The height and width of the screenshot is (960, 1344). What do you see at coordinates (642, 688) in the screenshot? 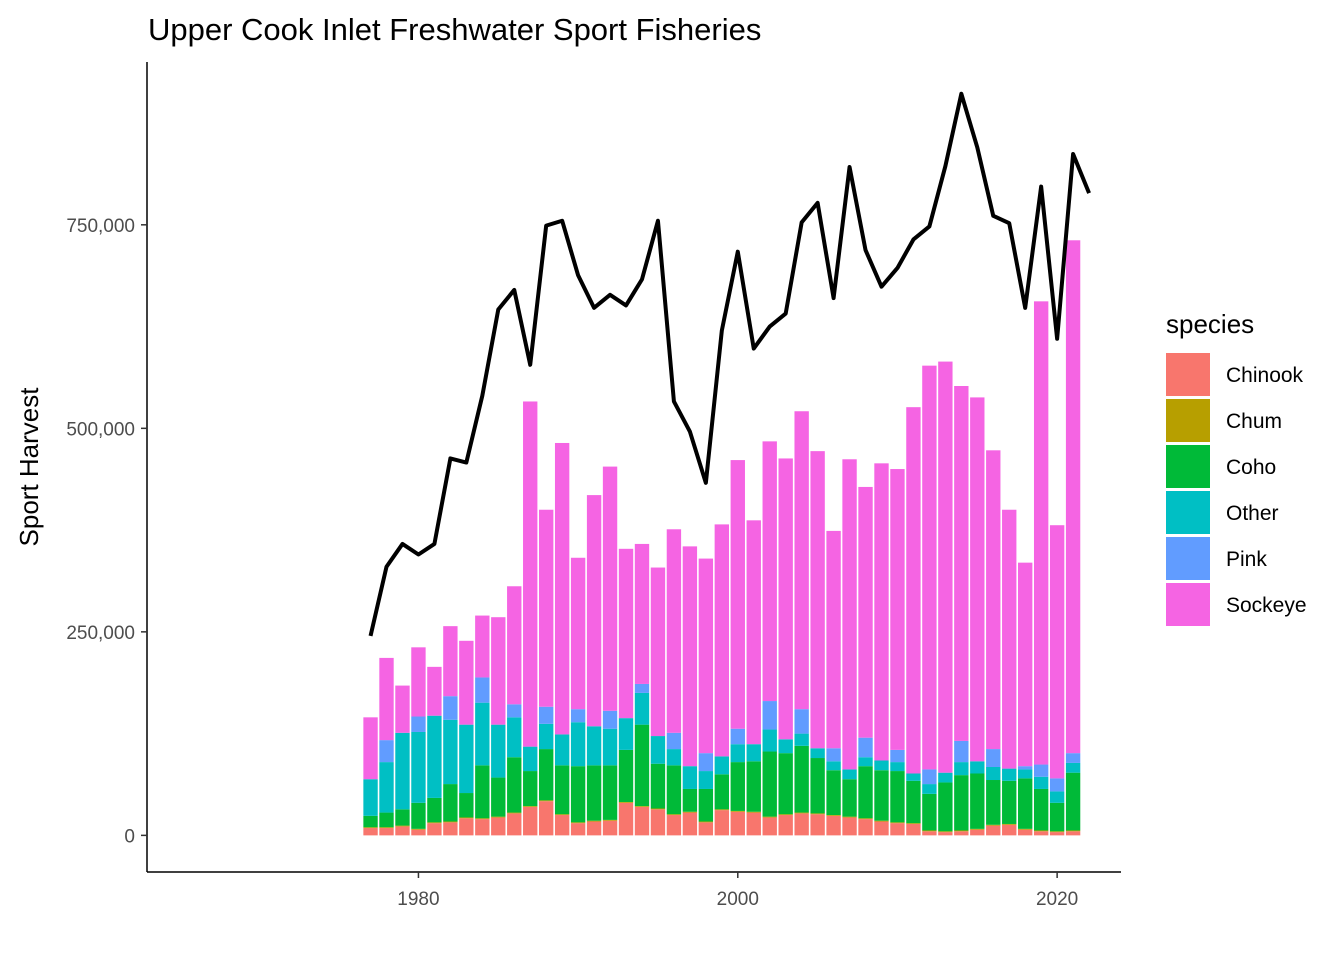
I see `bar-pink-1994` at bounding box center [642, 688].